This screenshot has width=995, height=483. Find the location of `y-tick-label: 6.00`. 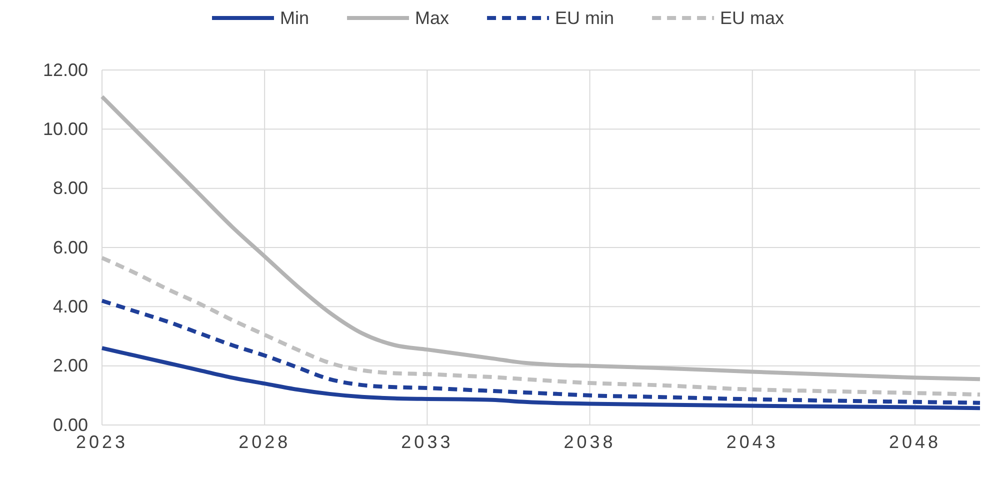

y-tick-label: 6.00 is located at coordinates (70, 247).